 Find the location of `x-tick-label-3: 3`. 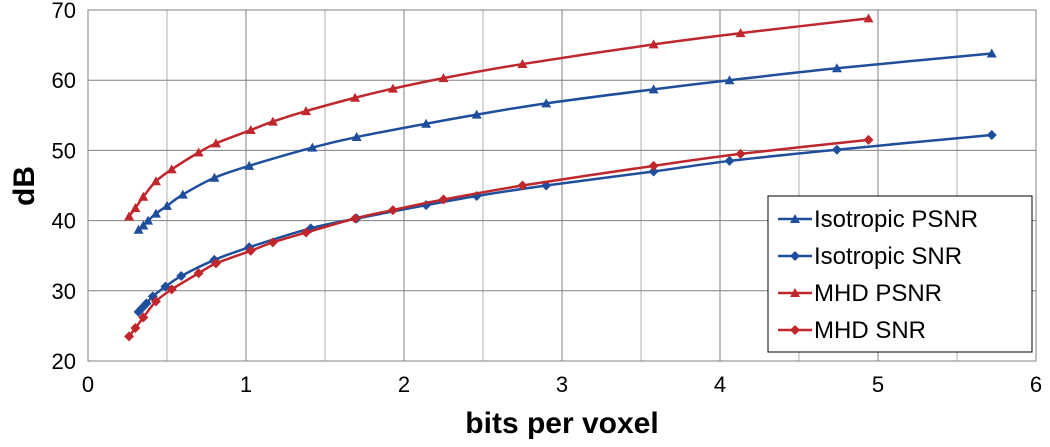

x-tick-label-3: 3 is located at coordinates (562, 384).